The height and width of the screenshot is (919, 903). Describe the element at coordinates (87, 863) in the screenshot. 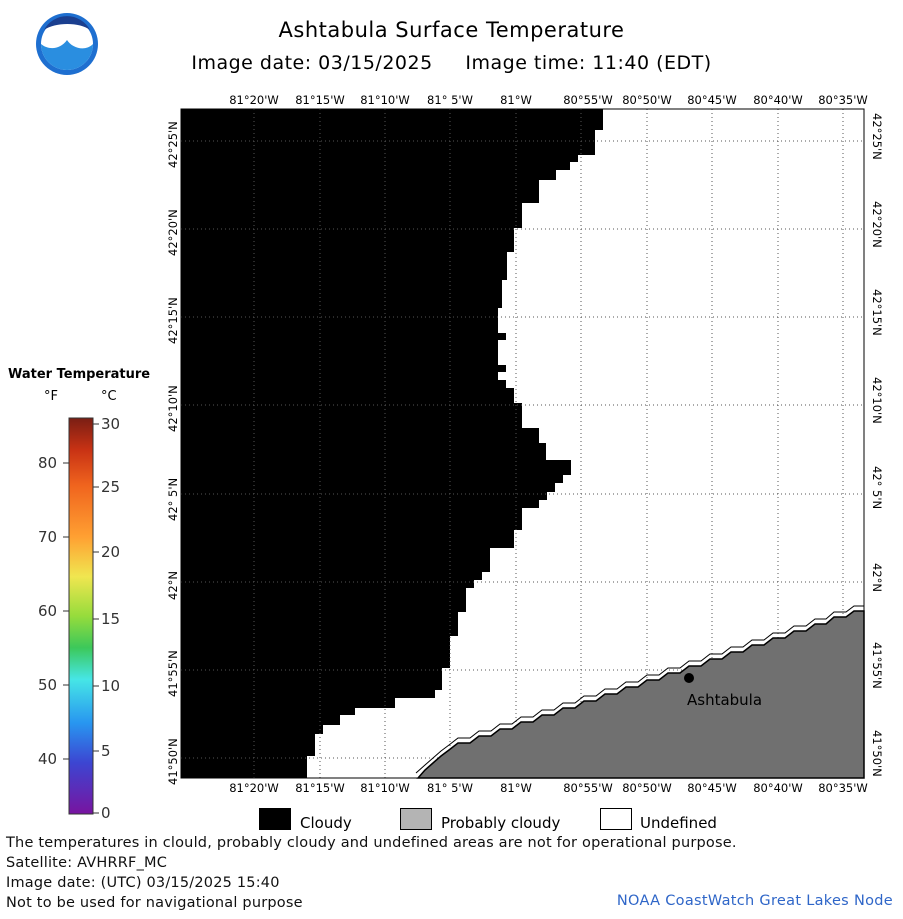

I see `satellite-text: Satellite: AVHRRF_MC` at that location.